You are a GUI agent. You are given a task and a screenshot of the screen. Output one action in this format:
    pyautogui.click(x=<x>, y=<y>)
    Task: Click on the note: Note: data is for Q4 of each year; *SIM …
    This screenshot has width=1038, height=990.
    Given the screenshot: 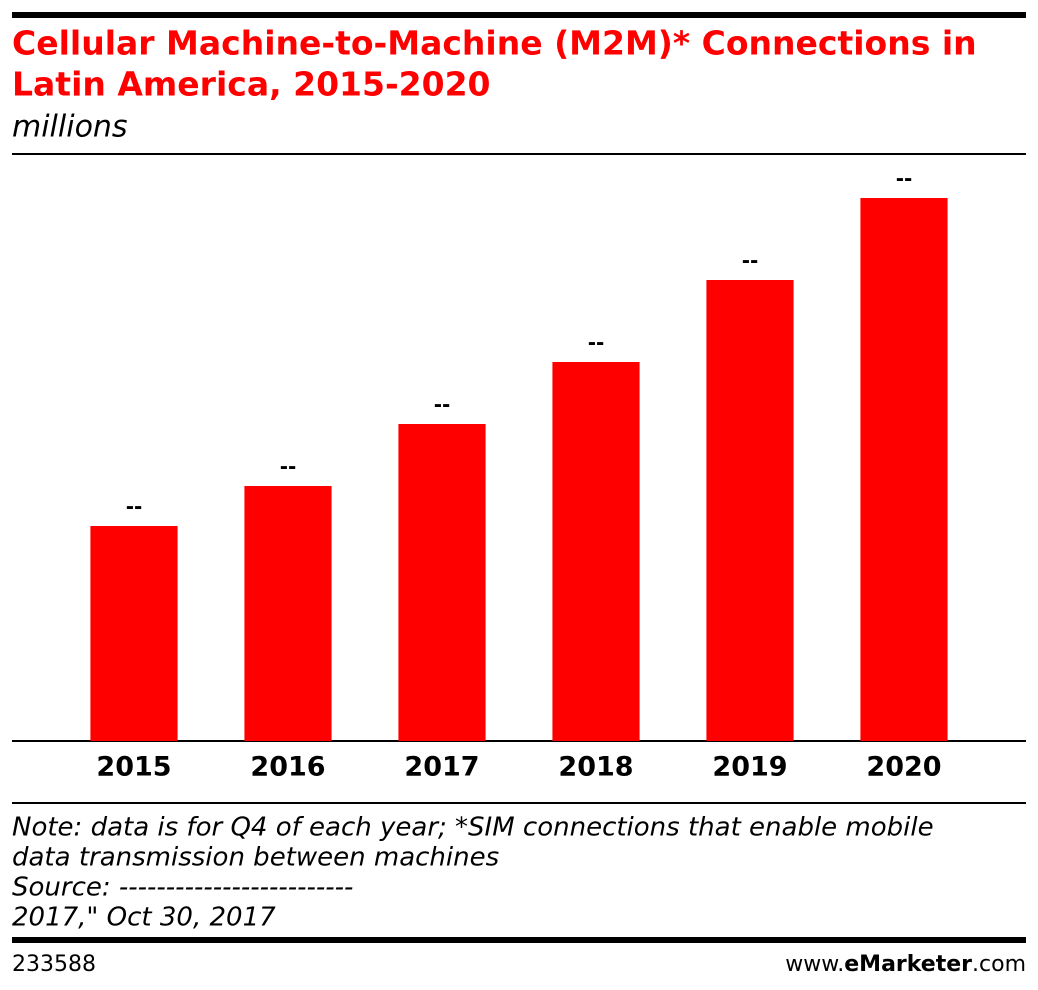 What is the action you would take?
    pyautogui.click(x=473, y=828)
    